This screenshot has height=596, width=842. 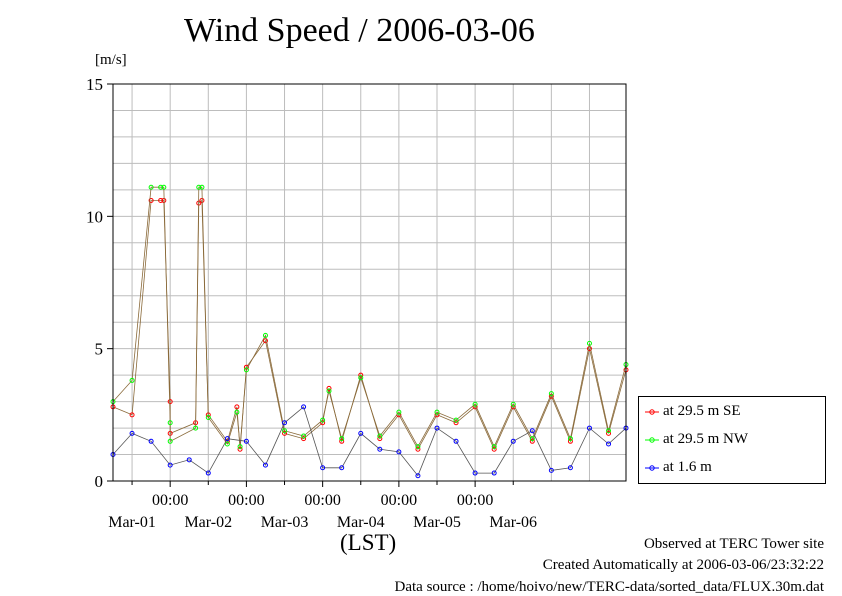 What do you see at coordinates (732, 468) in the screenshot?
I see `legend-item-1-6m: at 1.6 m` at bounding box center [732, 468].